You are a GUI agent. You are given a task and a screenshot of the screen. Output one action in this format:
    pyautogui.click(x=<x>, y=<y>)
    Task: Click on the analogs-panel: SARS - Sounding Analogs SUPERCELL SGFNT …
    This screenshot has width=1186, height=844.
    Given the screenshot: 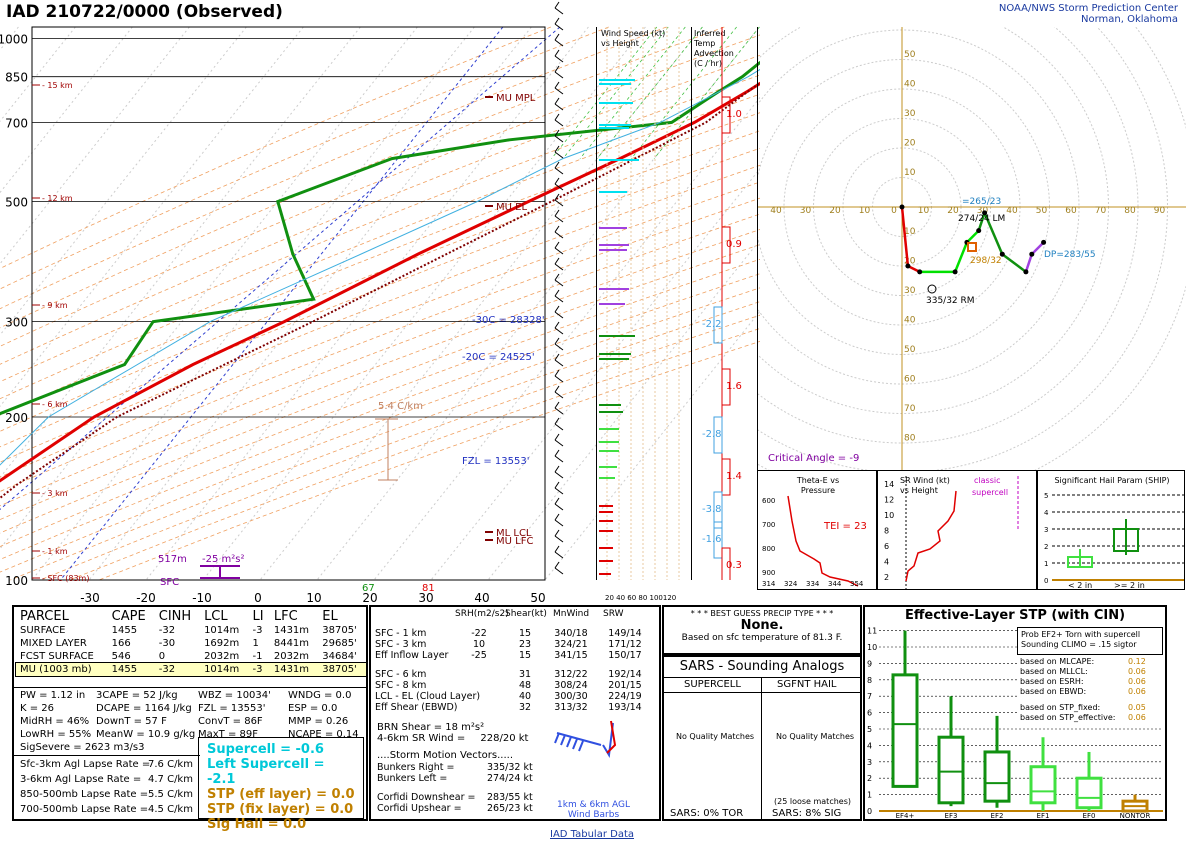 What is the action you would take?
    pyautogui.click(x=762, y=738)
    